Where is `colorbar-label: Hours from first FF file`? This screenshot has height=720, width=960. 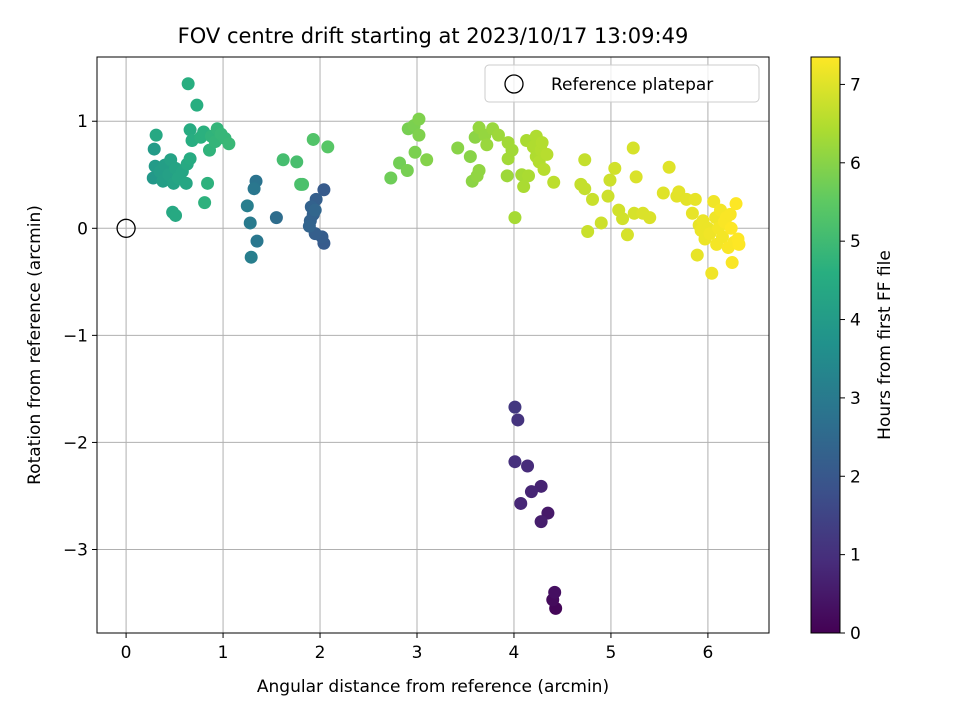 colorbar-label: Hours from first FF file is located at coordinates (885, 345).